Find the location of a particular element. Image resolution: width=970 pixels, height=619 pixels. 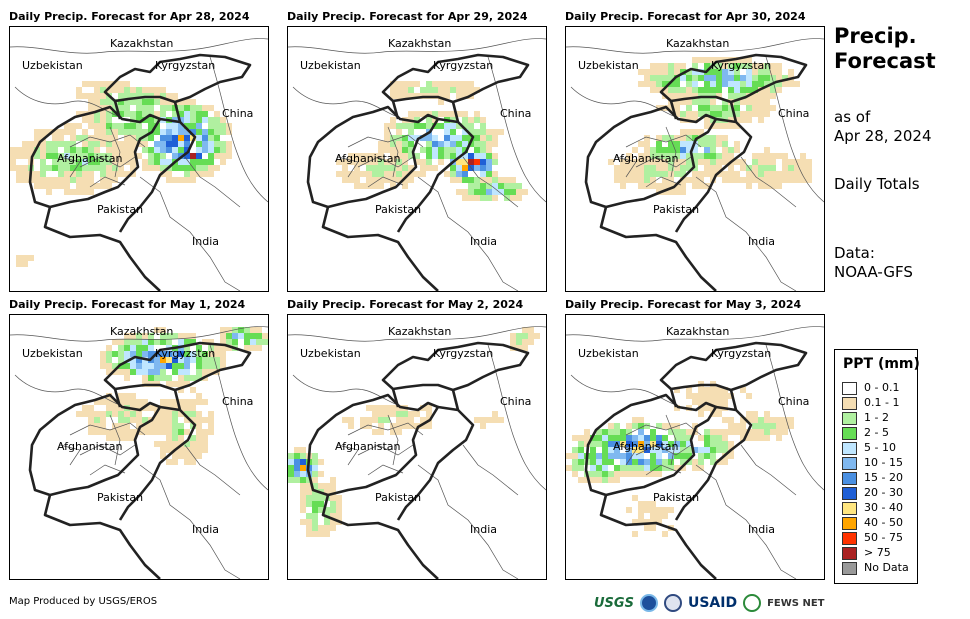

usgs-logo: USGS is located at coordinates (614, 603).